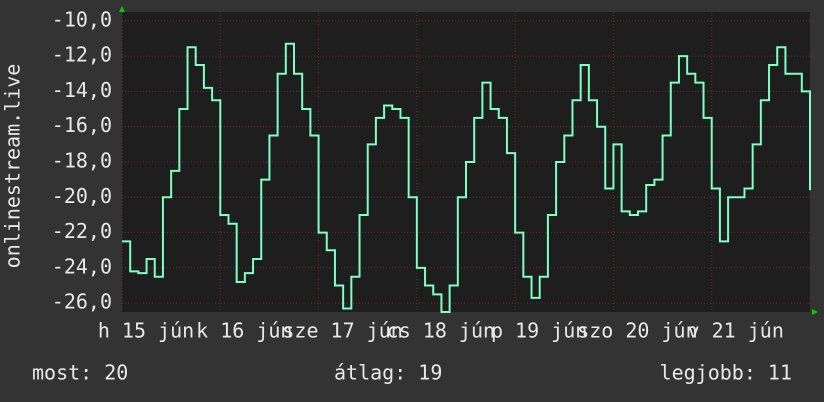 The height and width of the screenshot is (402, 824). I want to click on y-tick-label: -20,0, so click(82, 196).